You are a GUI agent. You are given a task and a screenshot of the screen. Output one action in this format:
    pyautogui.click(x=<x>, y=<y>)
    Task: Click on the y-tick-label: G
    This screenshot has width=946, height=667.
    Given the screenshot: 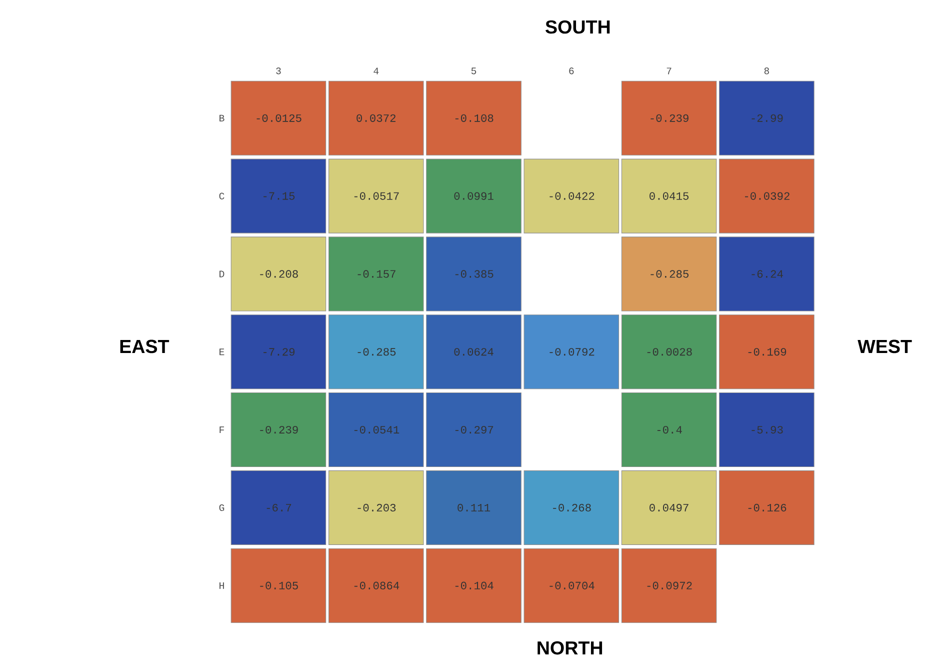 What is the action you would take?
    pyautogui.click(x=221, y=508)
    